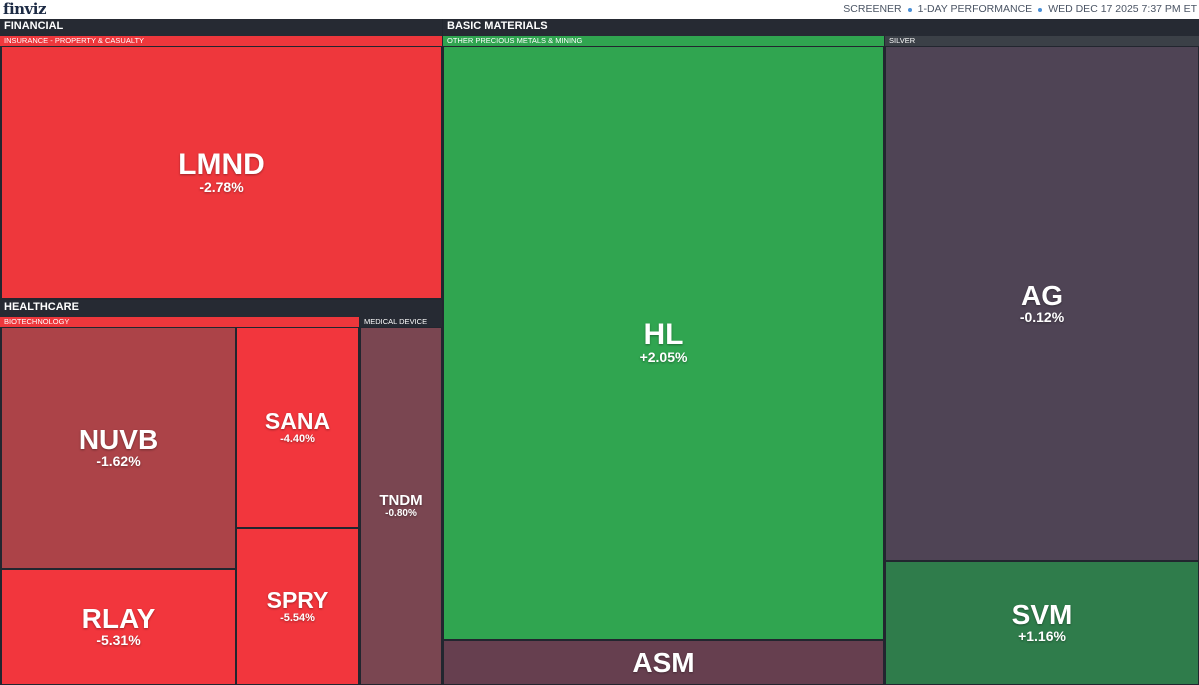 This screenshot has height=685, width=1199. What do you see at coordinates (1042, 615) in the screenshot?
I see `ticker-label: SVM` at bounding box center [1042, 615].